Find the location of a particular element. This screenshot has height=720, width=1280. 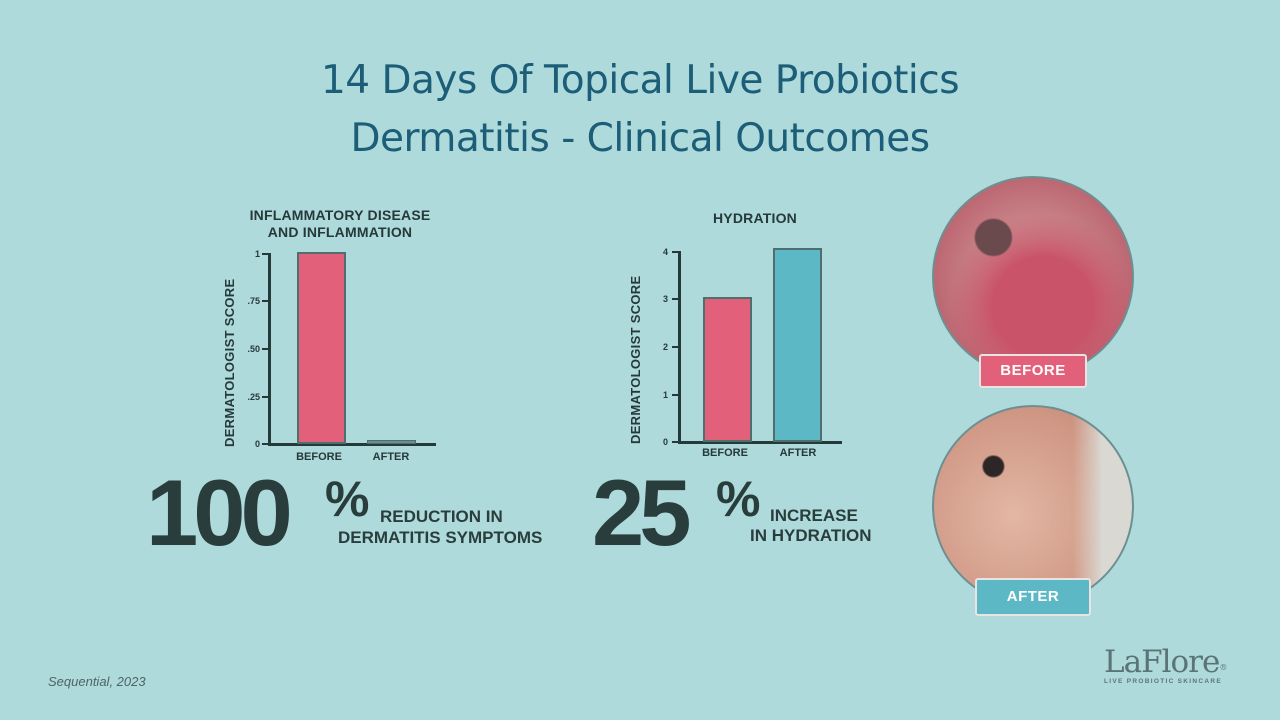

stat-value: 100 is located at coordinates (219, 512).